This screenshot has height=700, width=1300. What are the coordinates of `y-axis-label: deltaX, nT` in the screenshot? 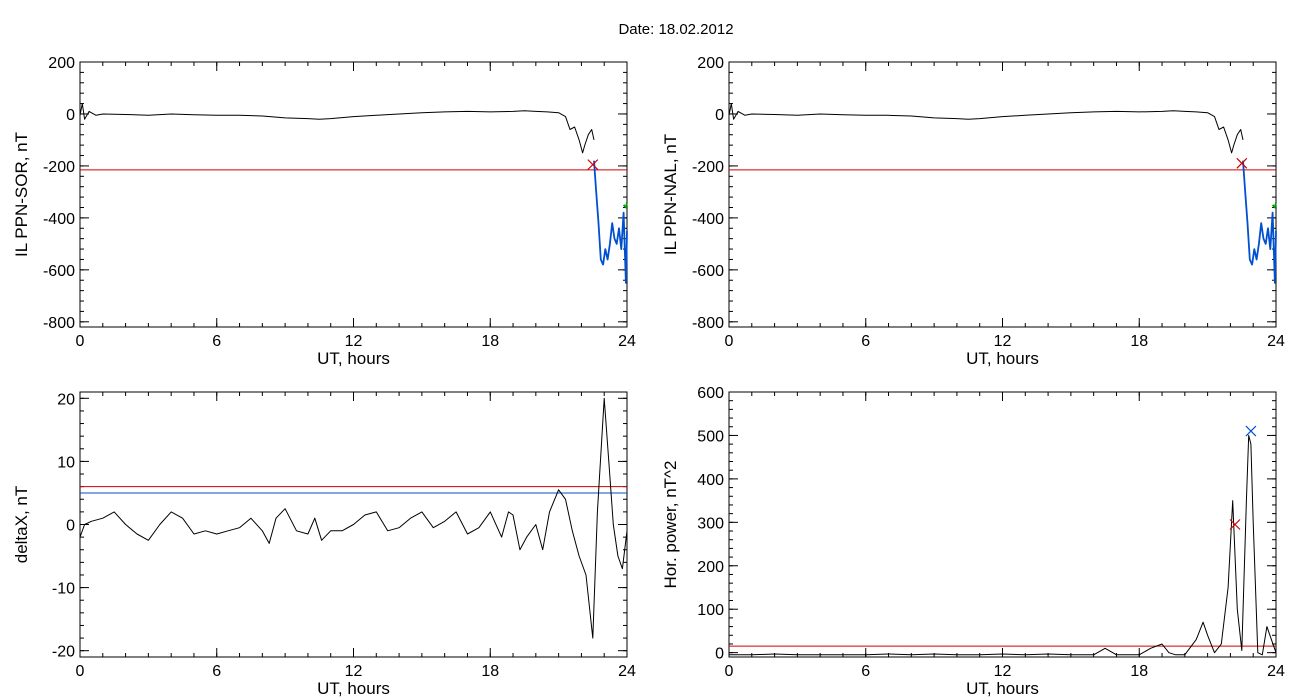 It's located at (21, 525).